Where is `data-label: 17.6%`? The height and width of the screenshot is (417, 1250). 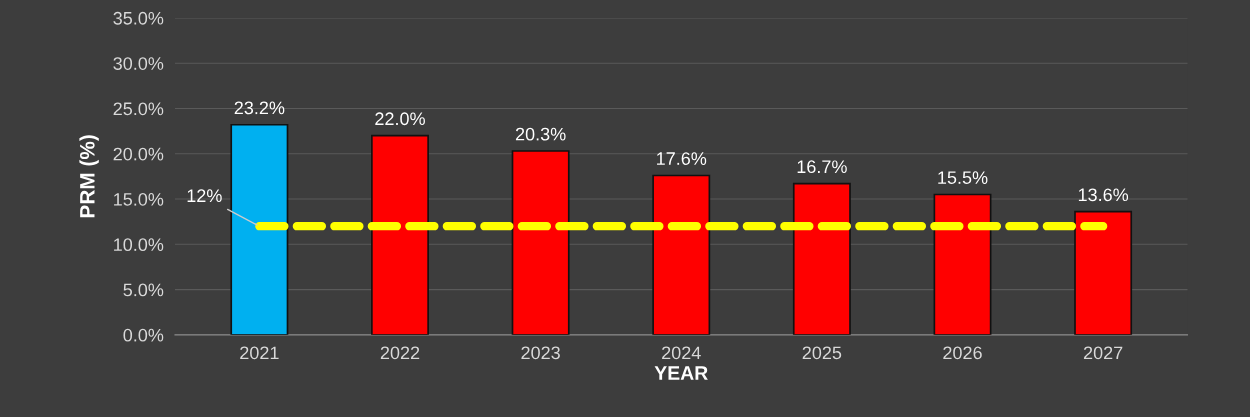 data-label: 17.6% is located at coordinates (682, 158).